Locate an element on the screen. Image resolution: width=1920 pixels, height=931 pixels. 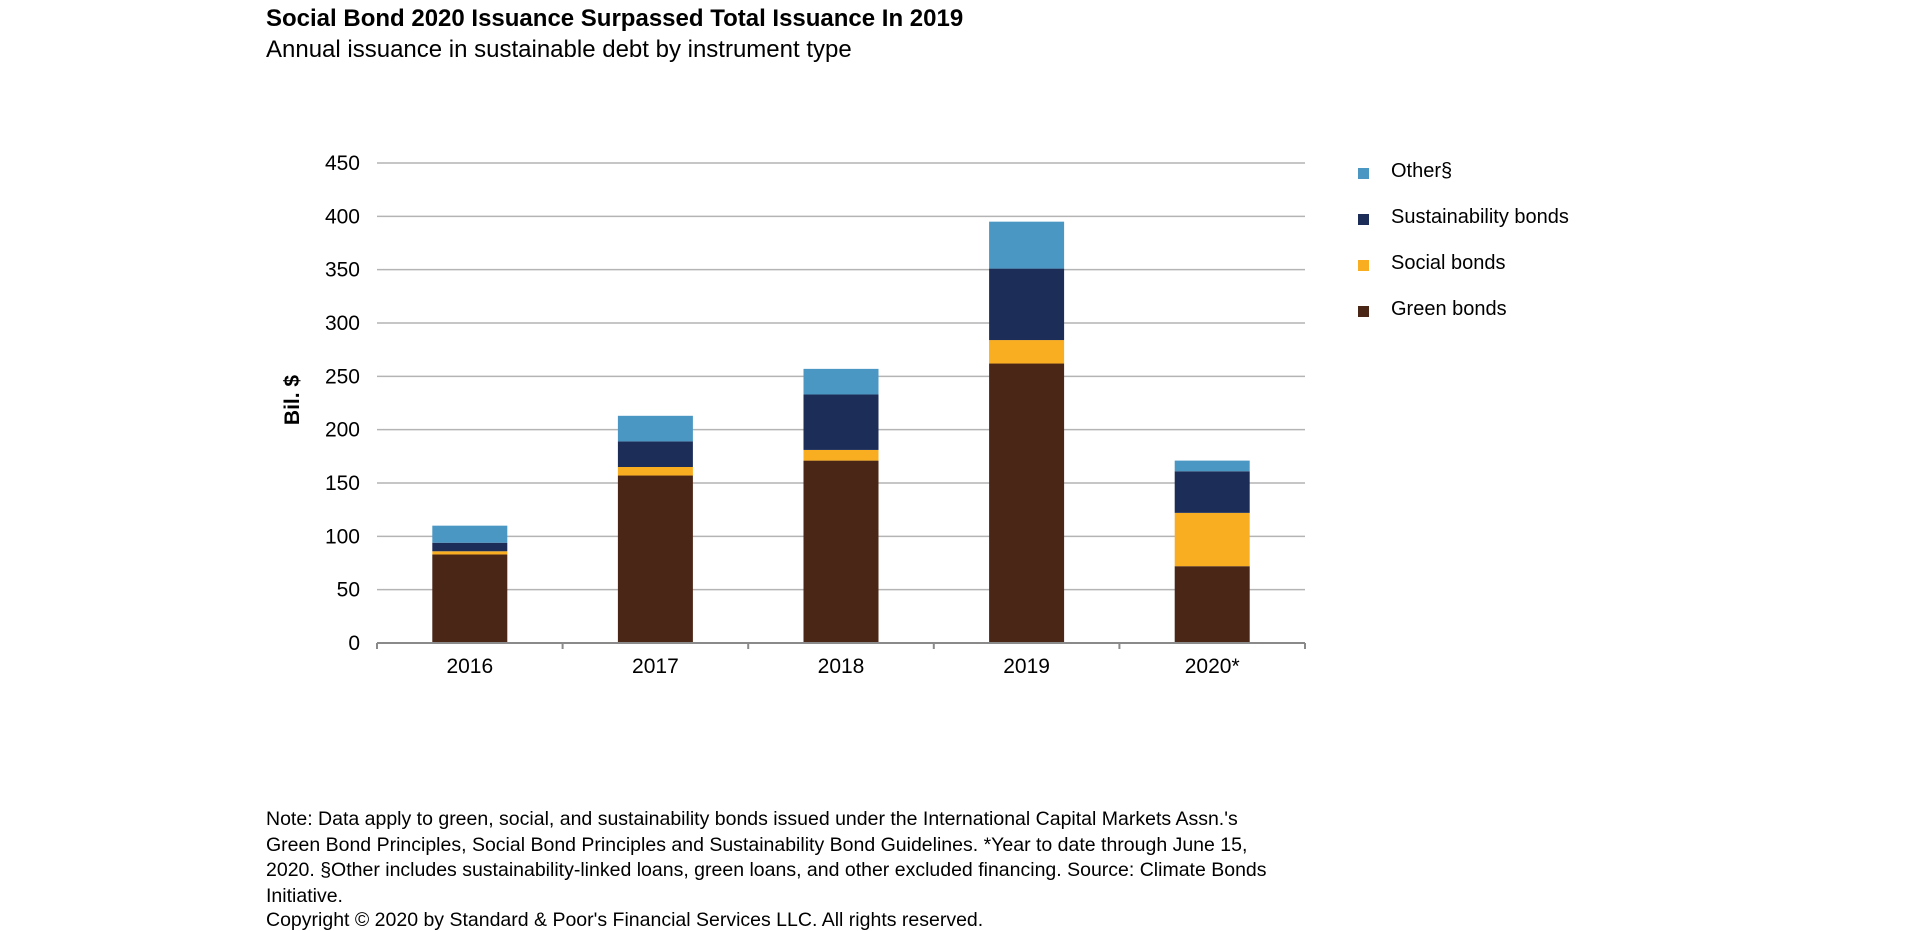
y-tick-label: 150 is located at coordinates (342, 483).